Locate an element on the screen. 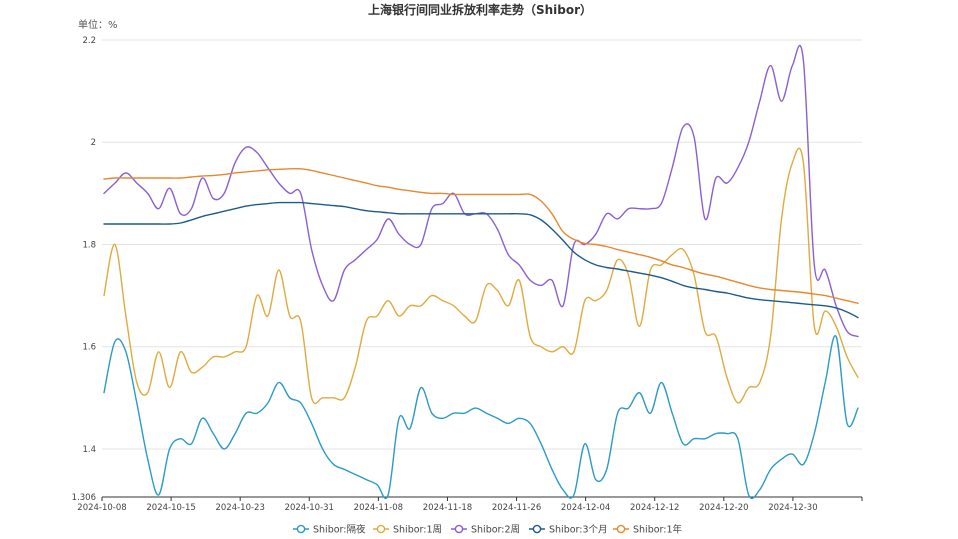 The height and width of the screenshot is (539, 958). unit-label: 单位：% is located at coordinates (98, 24).